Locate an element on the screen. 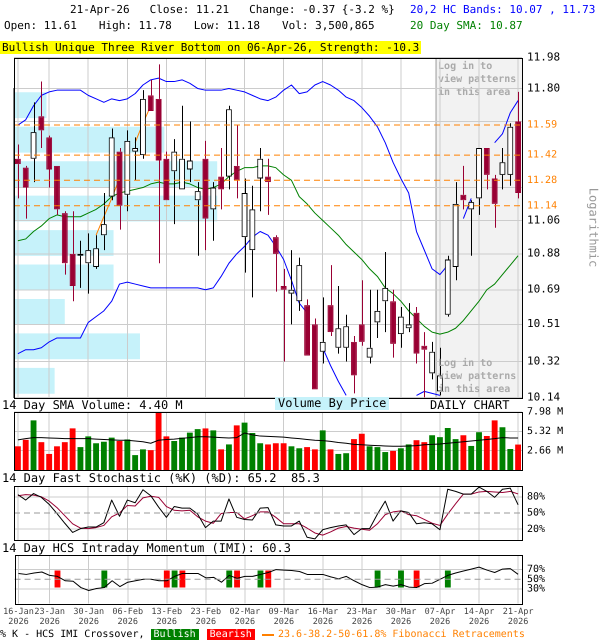 This screenshot has height=640, width=600. x-tick-label: 16-Mar 2026 is located at coordinates (323, 617).